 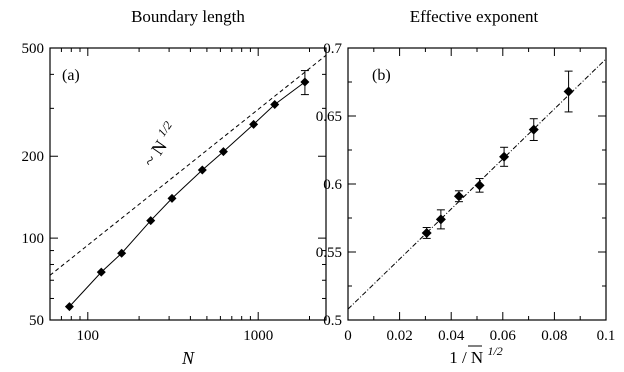 I want to click on panel-b-xtick-label: 0.02, so click(x=399, y=336).